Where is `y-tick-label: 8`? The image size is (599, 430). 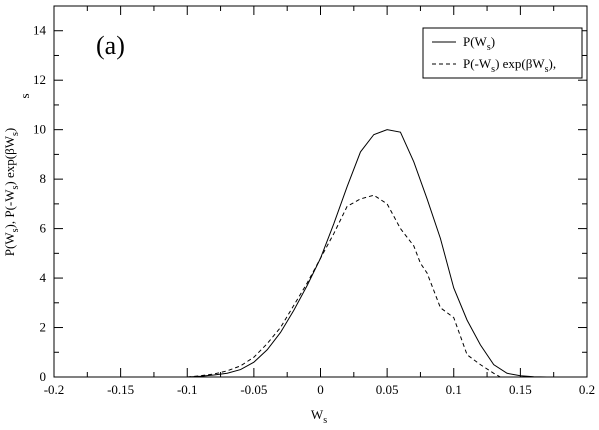
y-tick-label: 8 is located at coordinates (43, 178).